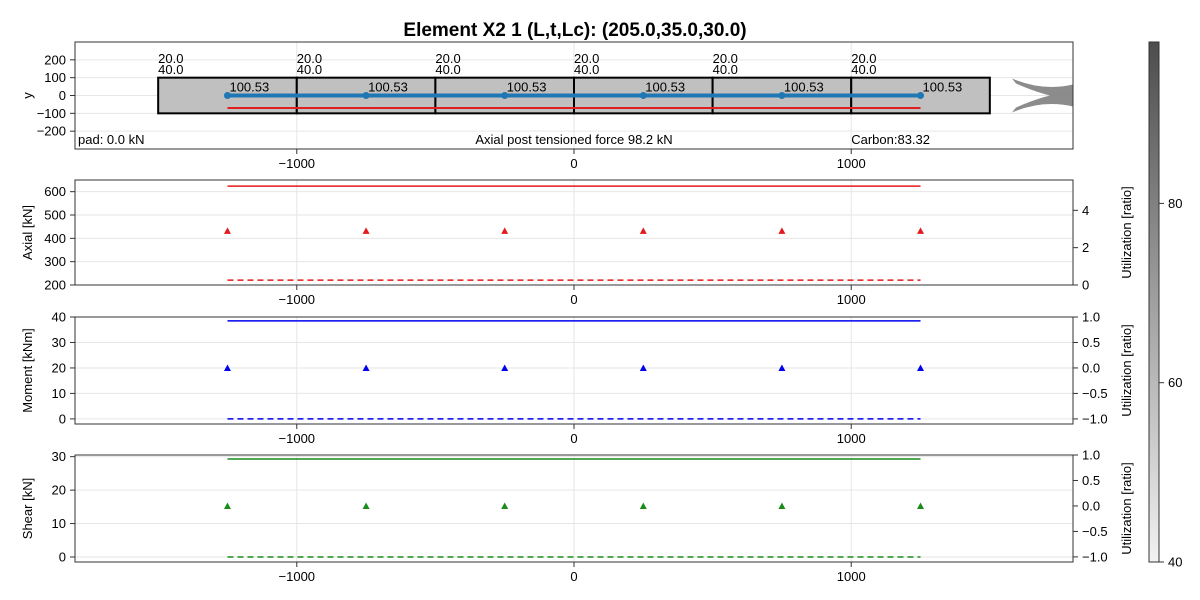 This screenshot has height=600, width=1200. Describe the element at coordinates (1175, 382) in the screenshot. I see `colorbar-tick-label-1: 60` at that location.